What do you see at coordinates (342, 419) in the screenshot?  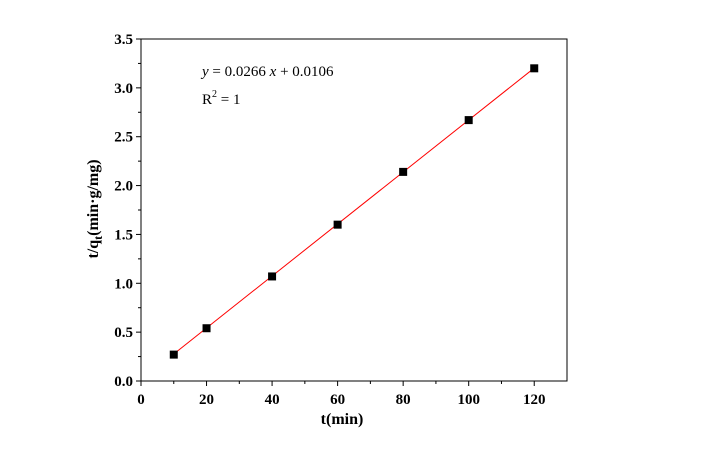 I see `x-axis-title: t(min)` at bounding box center [342, 419].